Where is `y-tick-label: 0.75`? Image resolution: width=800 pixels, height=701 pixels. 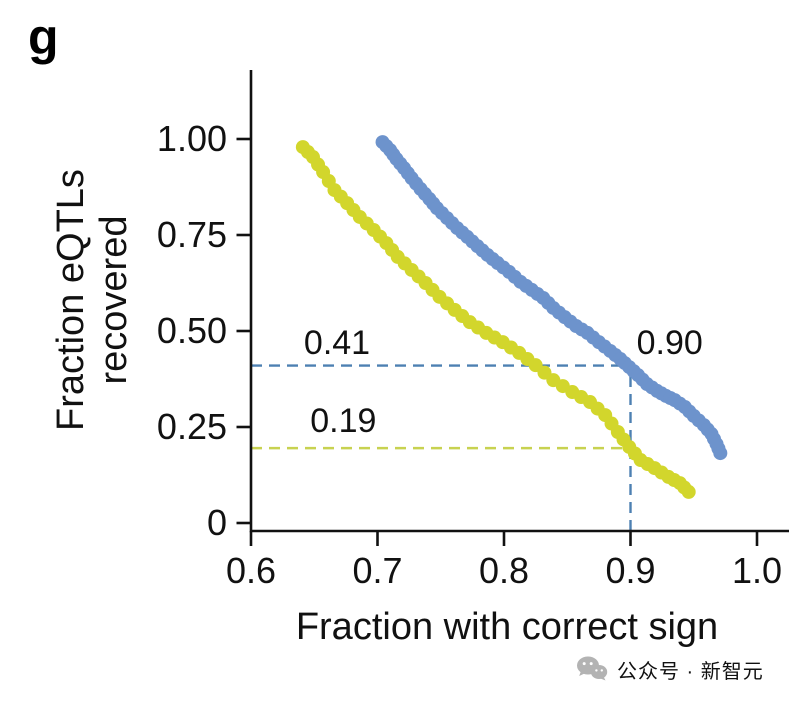
y-tick-label: 0.75 is located at coordinates (192, 234).